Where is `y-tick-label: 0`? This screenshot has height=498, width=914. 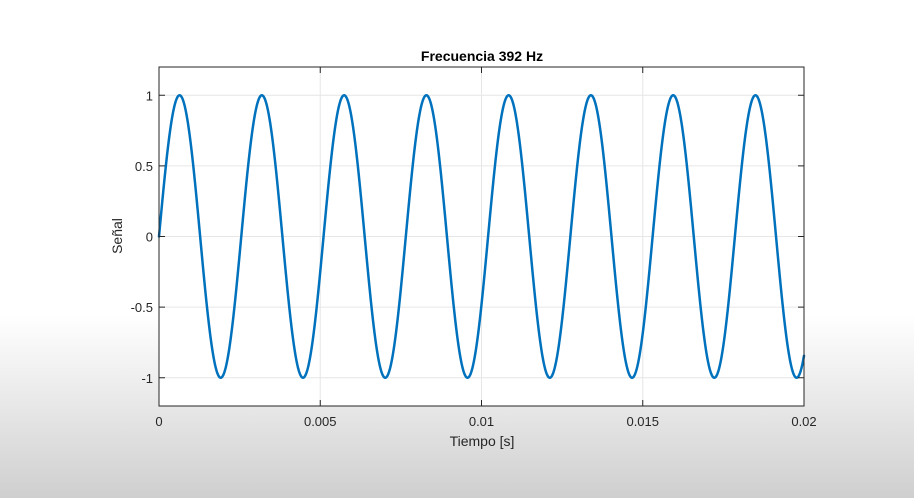
y-tick-label: 0 is located at coordinates (149, 237).